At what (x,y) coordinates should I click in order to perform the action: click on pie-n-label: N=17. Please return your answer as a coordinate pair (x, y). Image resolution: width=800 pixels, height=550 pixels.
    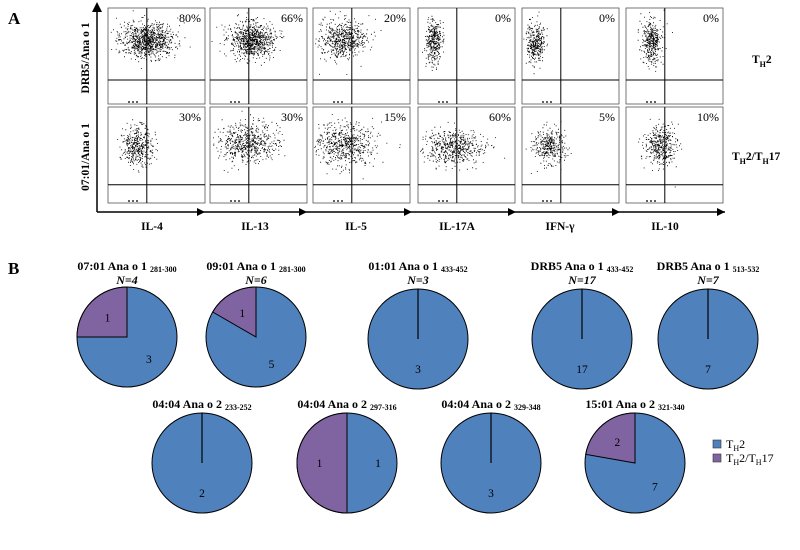
    Looking at the image, I should click on (582, 280).